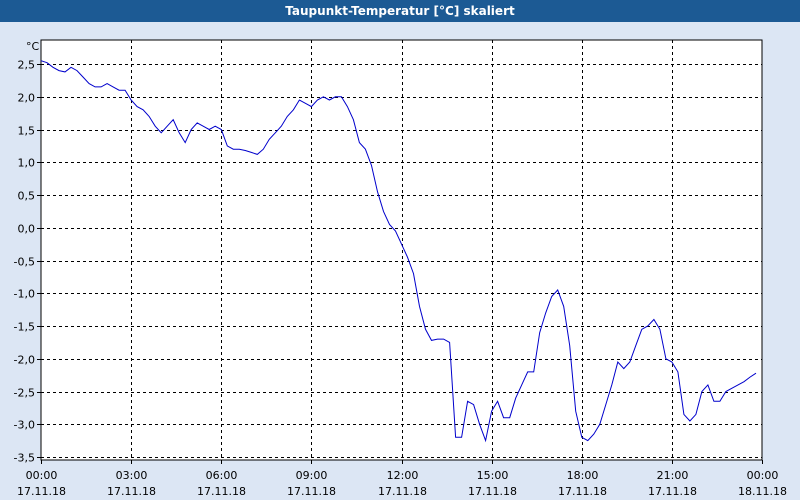 Image resolution: width=800 pixels, height=500 pixels. I want to click on y-tick-label: 2,5, so click(27, 65).